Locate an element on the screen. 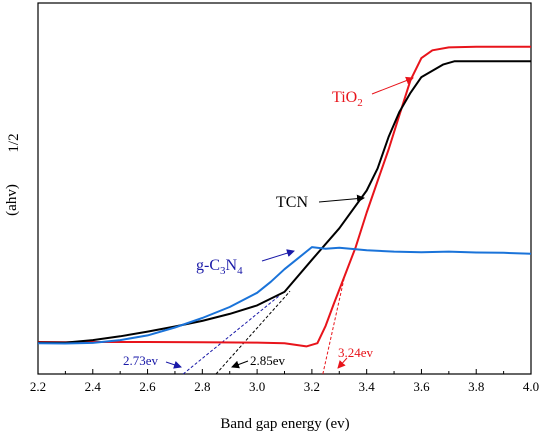 The image size is (550, 441). x-axis-ticks: 2.2 2.4 2.6 2.8 3.0 3.2 3.4 3.6 3.8 4.0 is located at coordinates (284, 381).